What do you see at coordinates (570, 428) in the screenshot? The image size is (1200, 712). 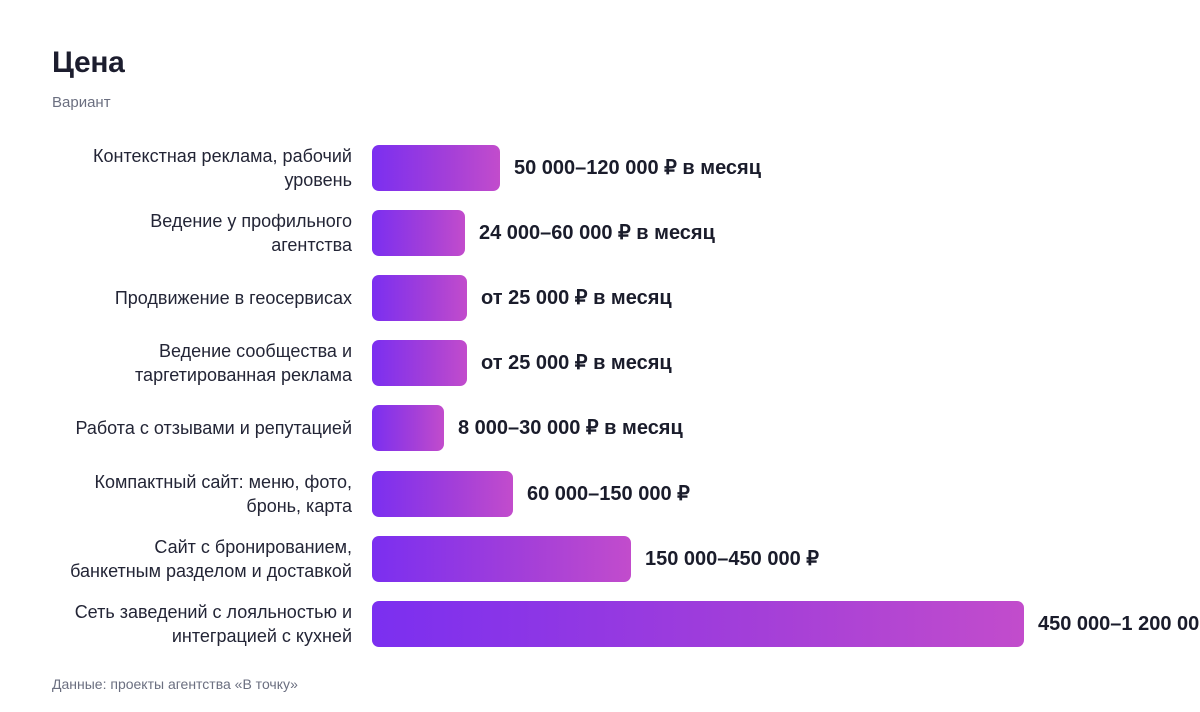 I see `data-label: 8 000–30 000 ₽ в месяц` at bounding box center [570, 428].